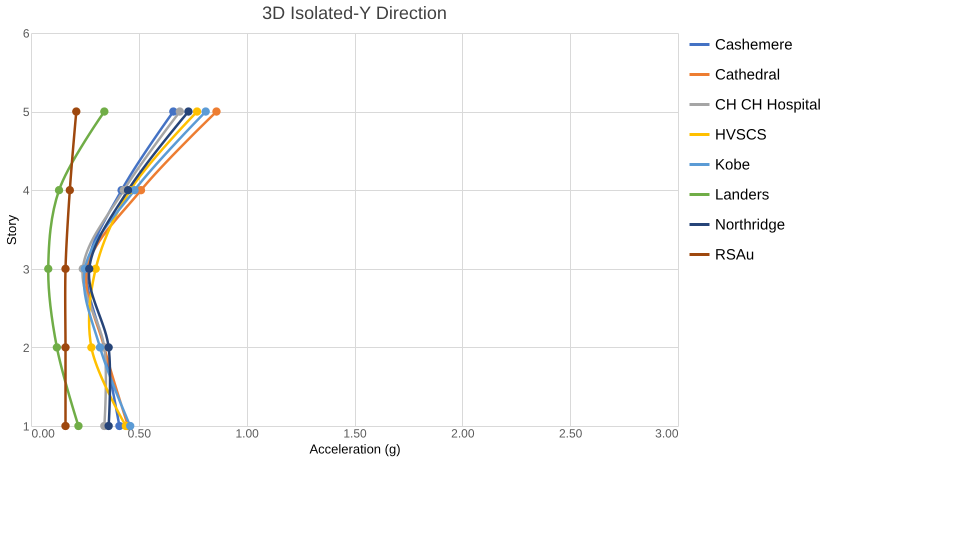 The height and width of the screenshot is (559, 967). Describe the element at coordinates (26, 191) in the screenshot. I see `y-tick-label: 4` at that location.